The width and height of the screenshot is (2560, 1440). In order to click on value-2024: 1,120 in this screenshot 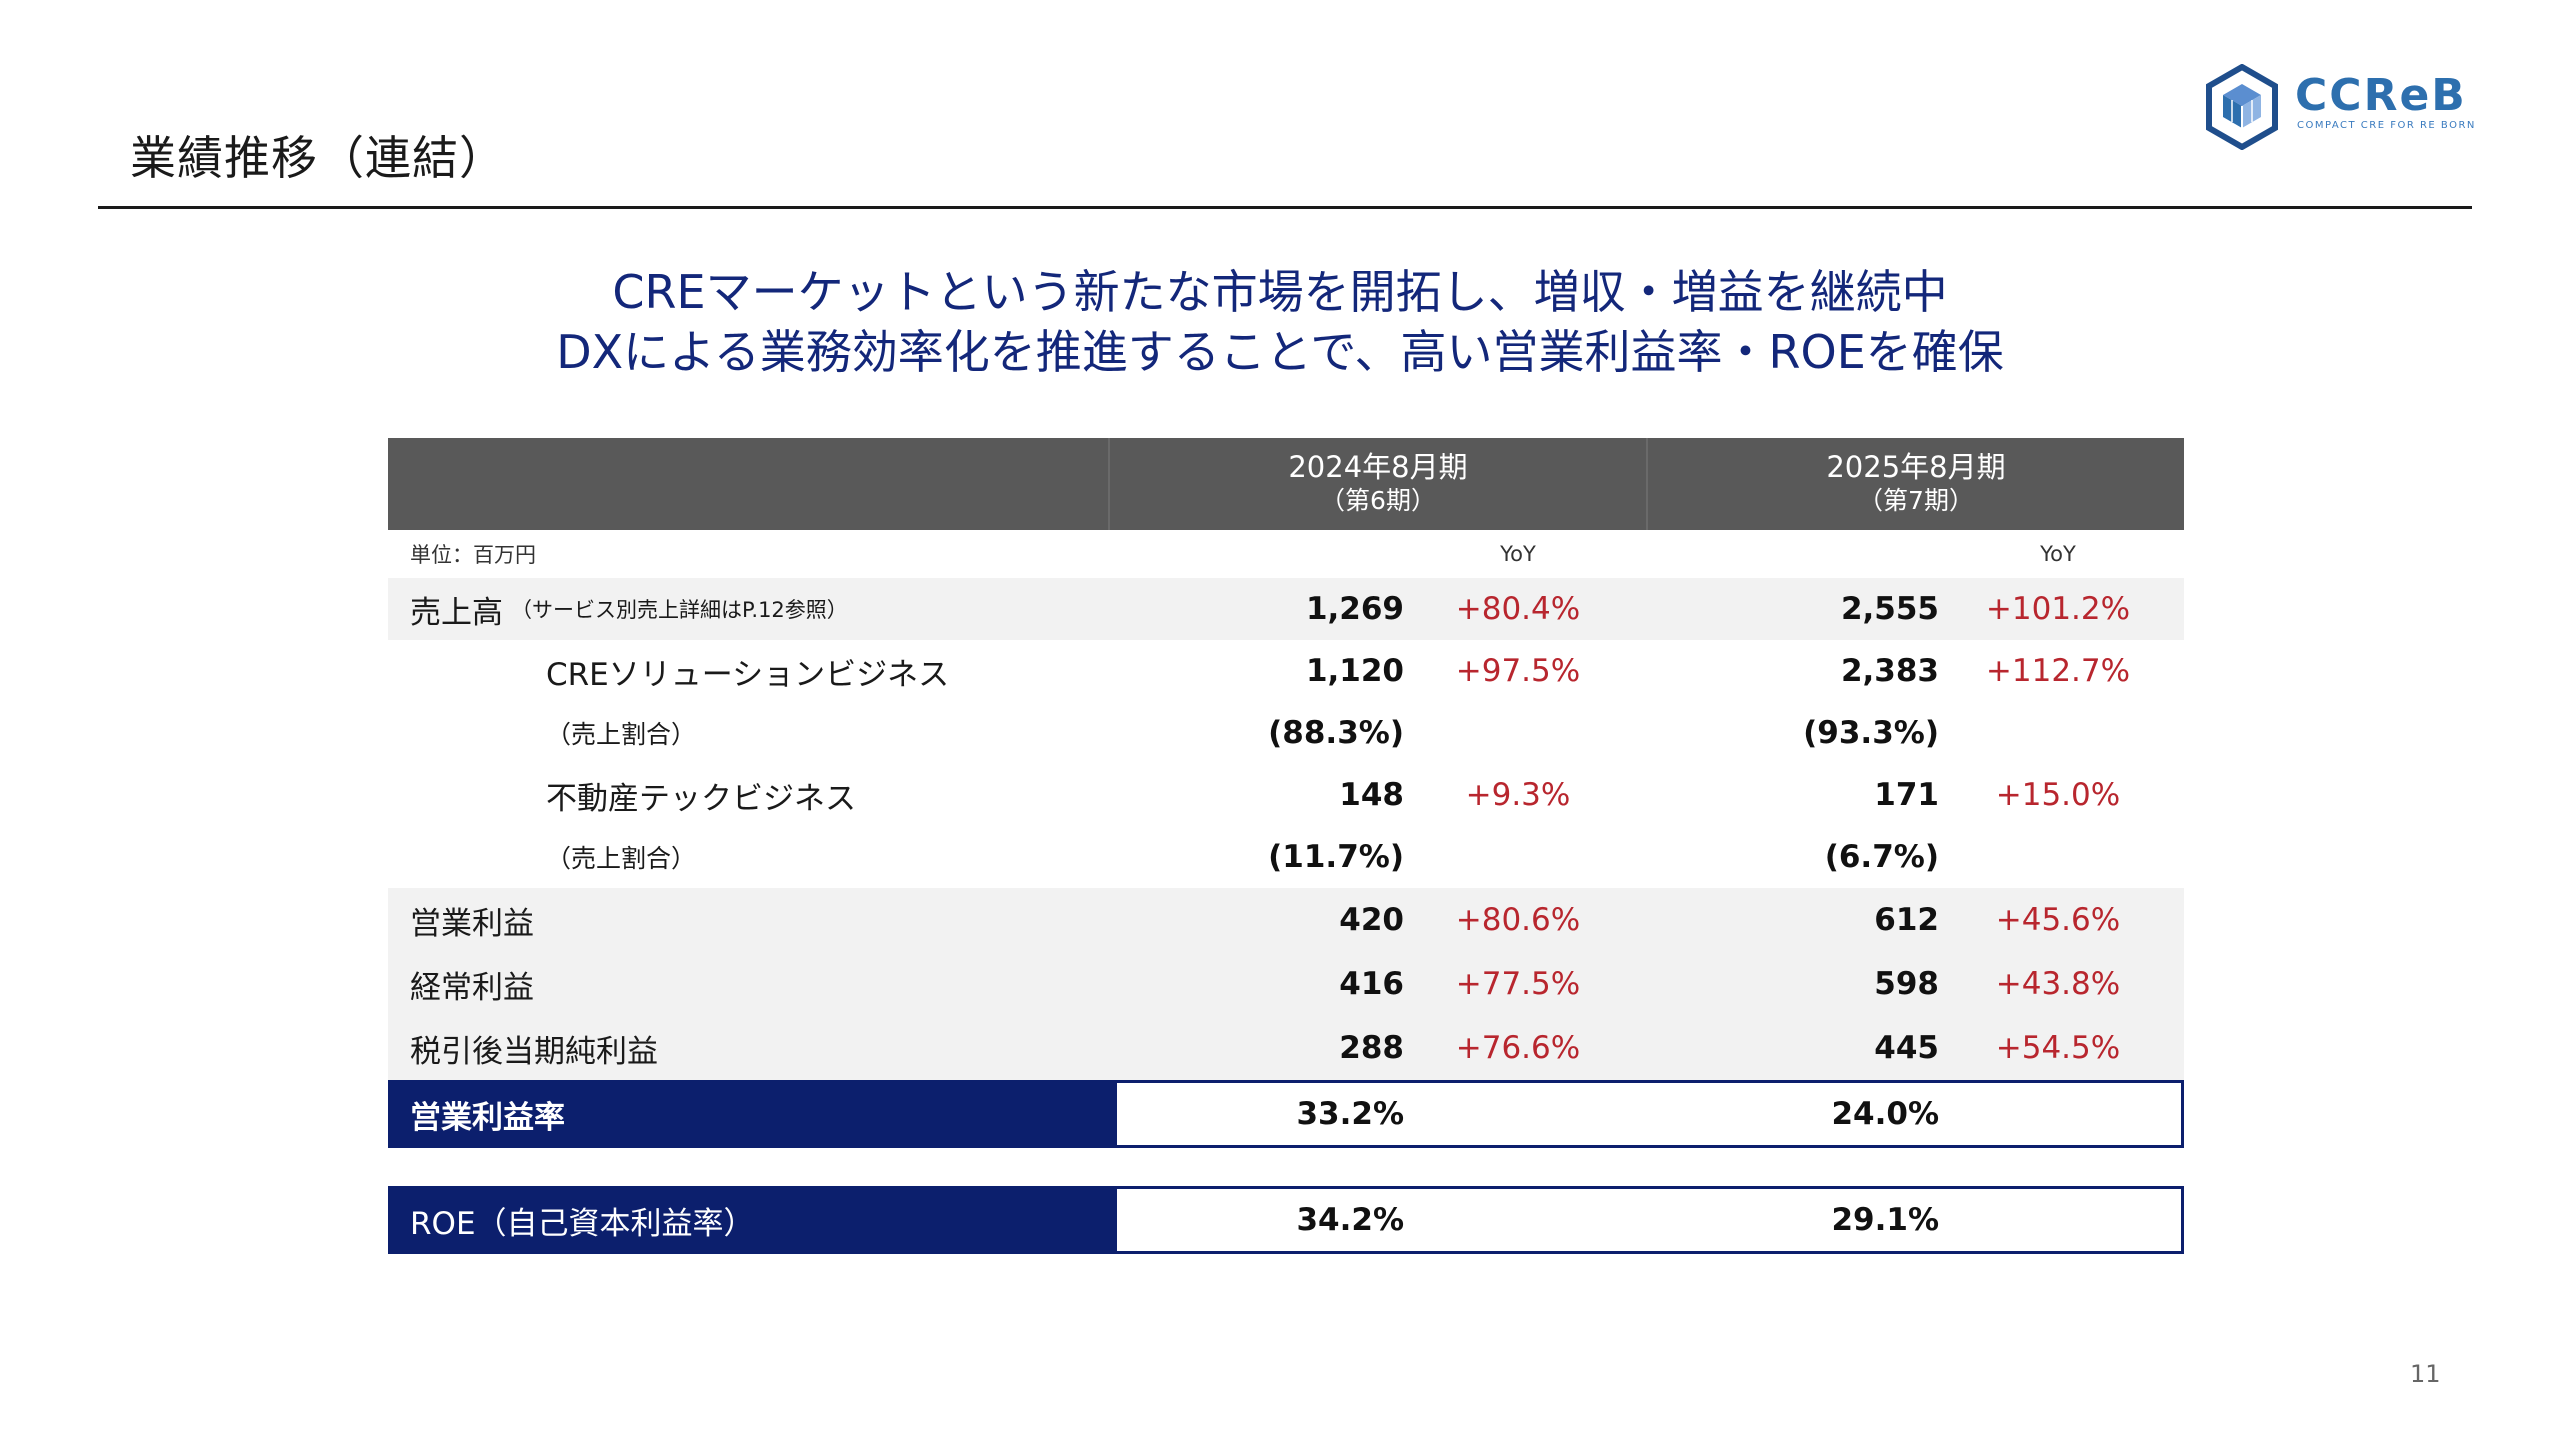, I will do `click(1354, 671)`.